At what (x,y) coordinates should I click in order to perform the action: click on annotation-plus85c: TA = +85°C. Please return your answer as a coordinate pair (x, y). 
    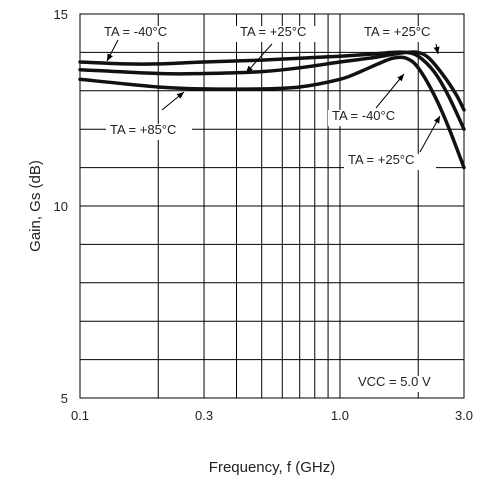
    Looking at the image, I should click on (149, 115).